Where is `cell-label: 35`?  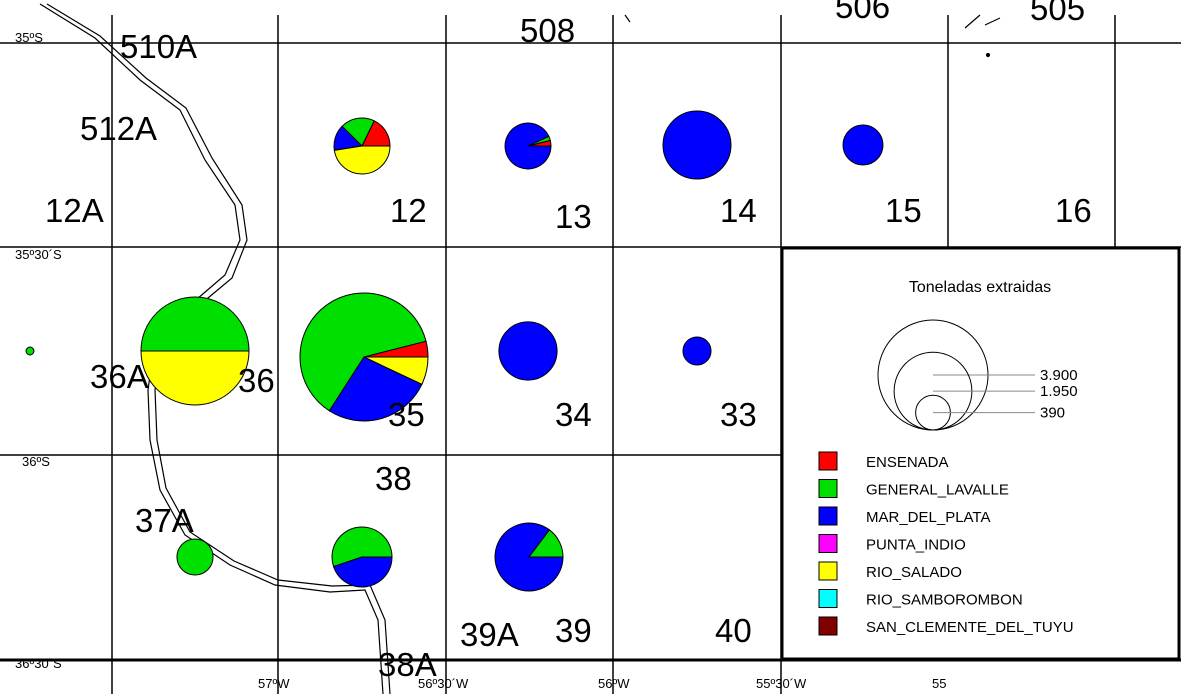
cell-label: 35 is located at coordinates (406, 414).